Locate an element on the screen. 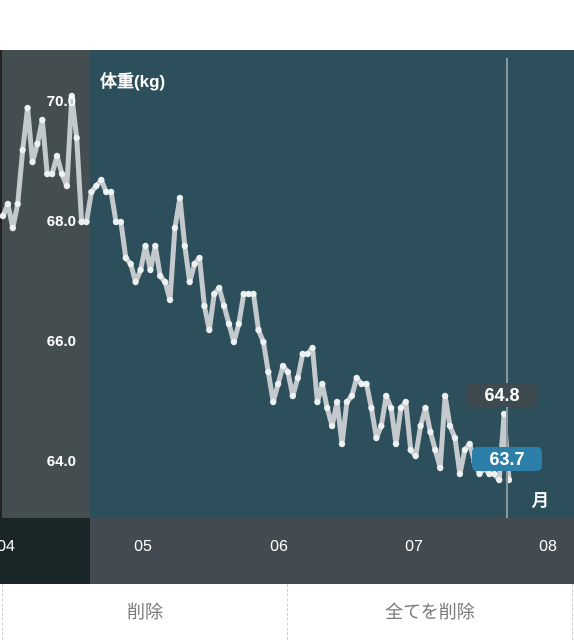 This screenshot has height=640, width=574. y-tick-label: 64.0 is located at coordinates (61, 461).